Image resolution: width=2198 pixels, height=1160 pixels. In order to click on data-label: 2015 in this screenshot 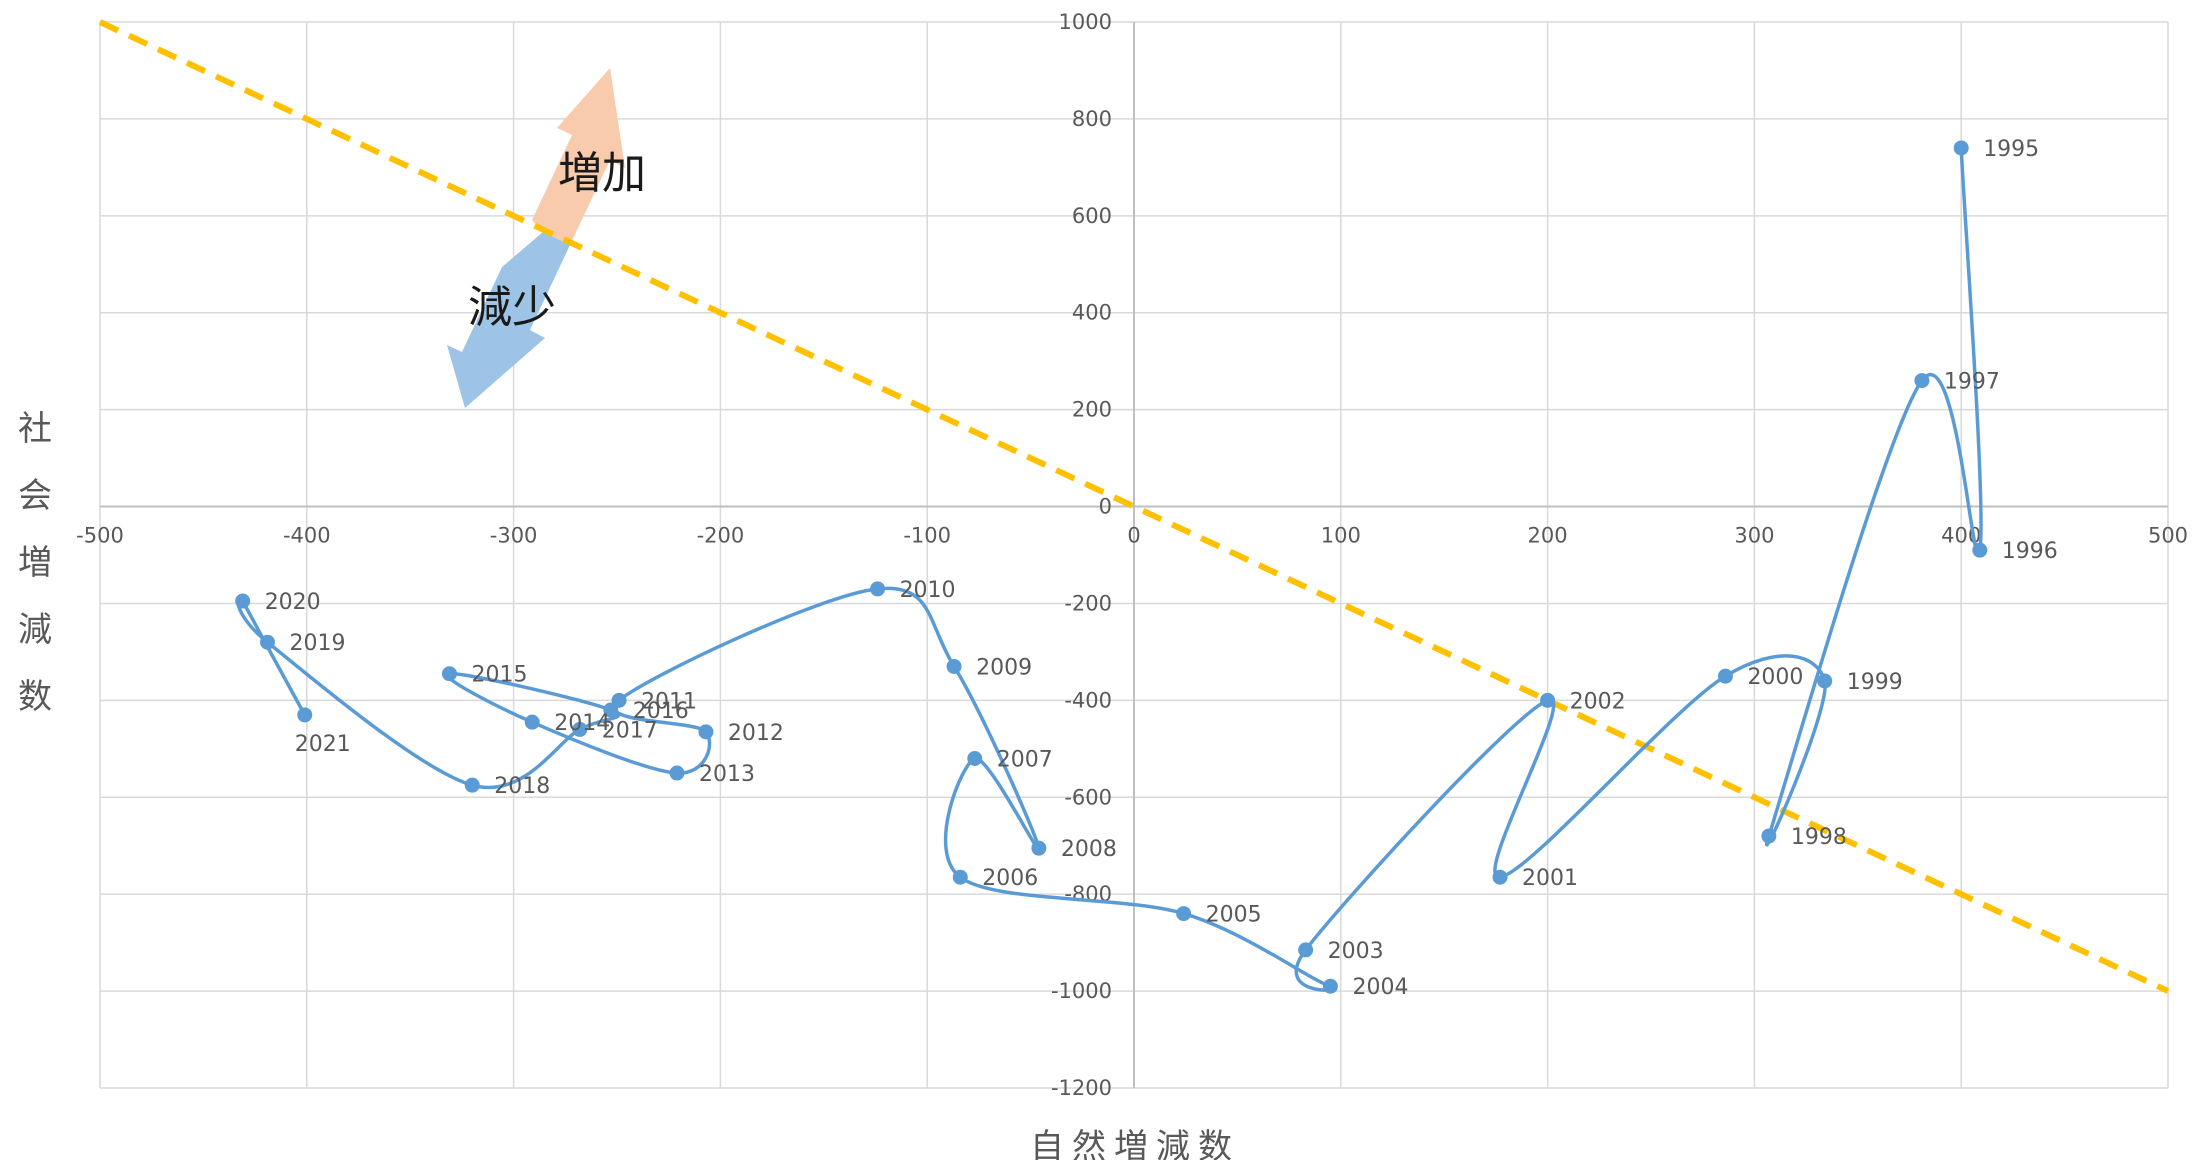, I will do `click(499, 675)`.